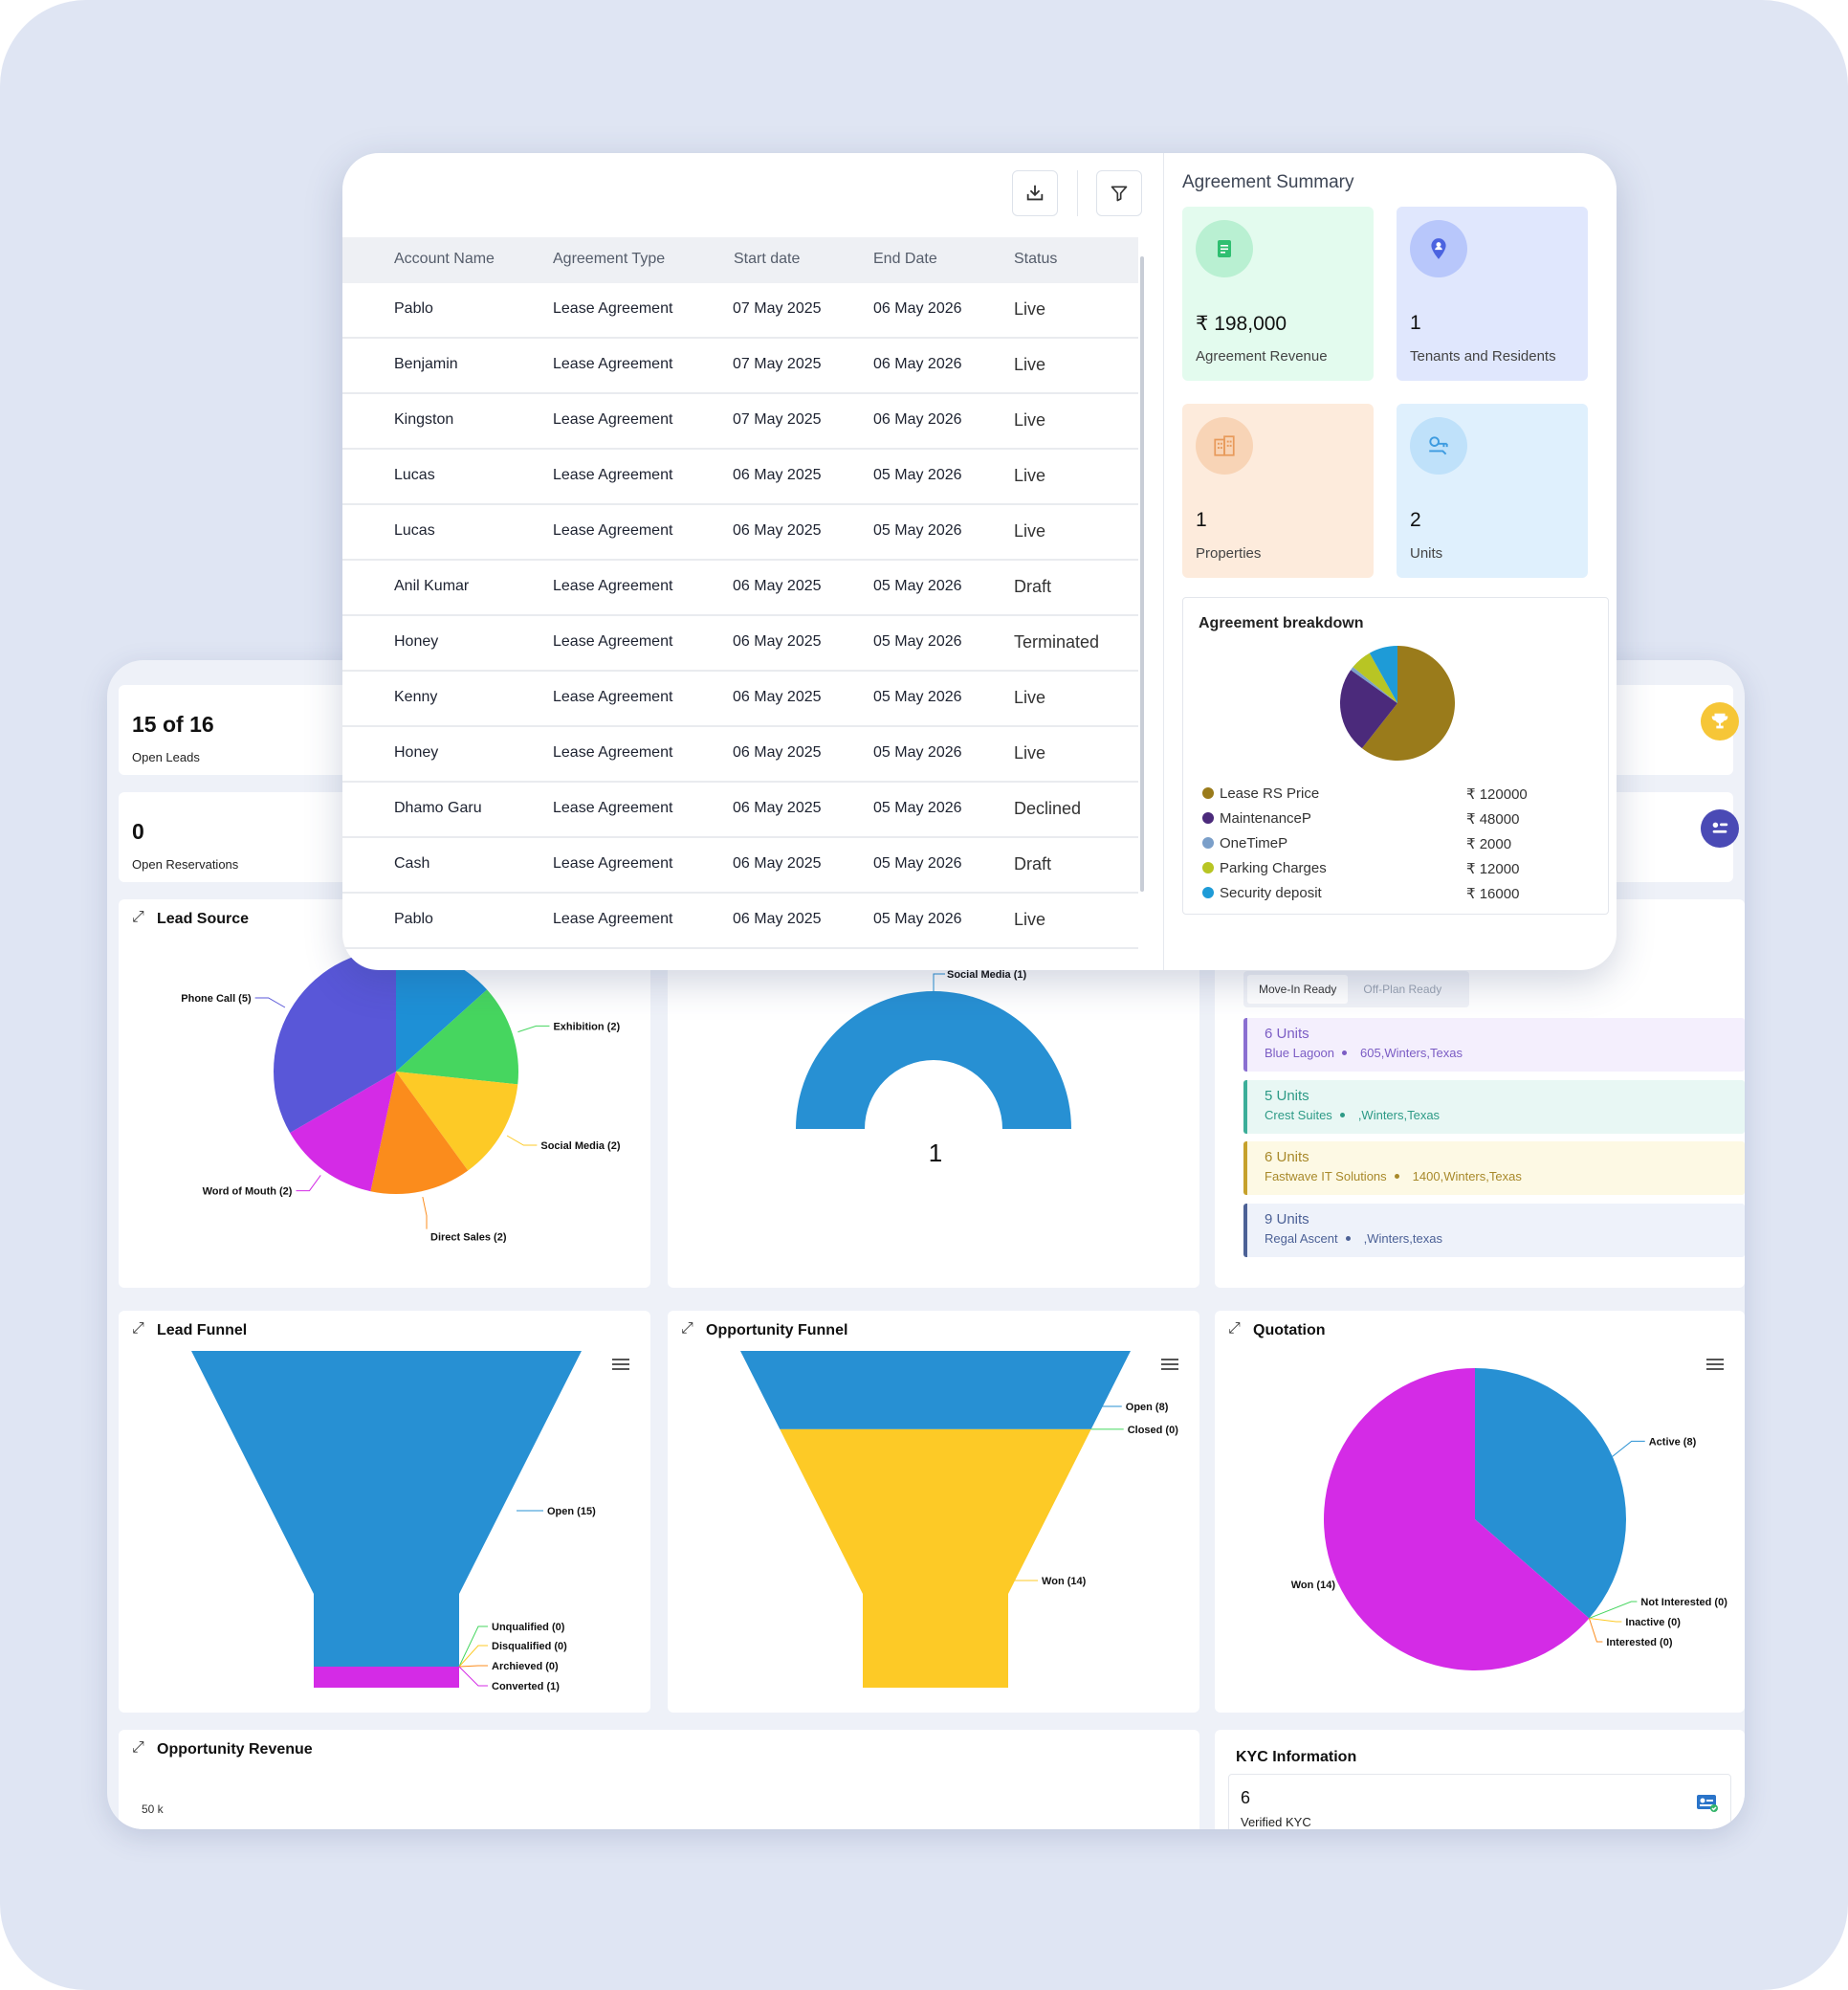  What do you see at coordinates (1494, 1231) in the screenshot?
I see `property-item: 9 Units Regal Ascent ,Winters,texas` at bounding box center [1494, 1231].